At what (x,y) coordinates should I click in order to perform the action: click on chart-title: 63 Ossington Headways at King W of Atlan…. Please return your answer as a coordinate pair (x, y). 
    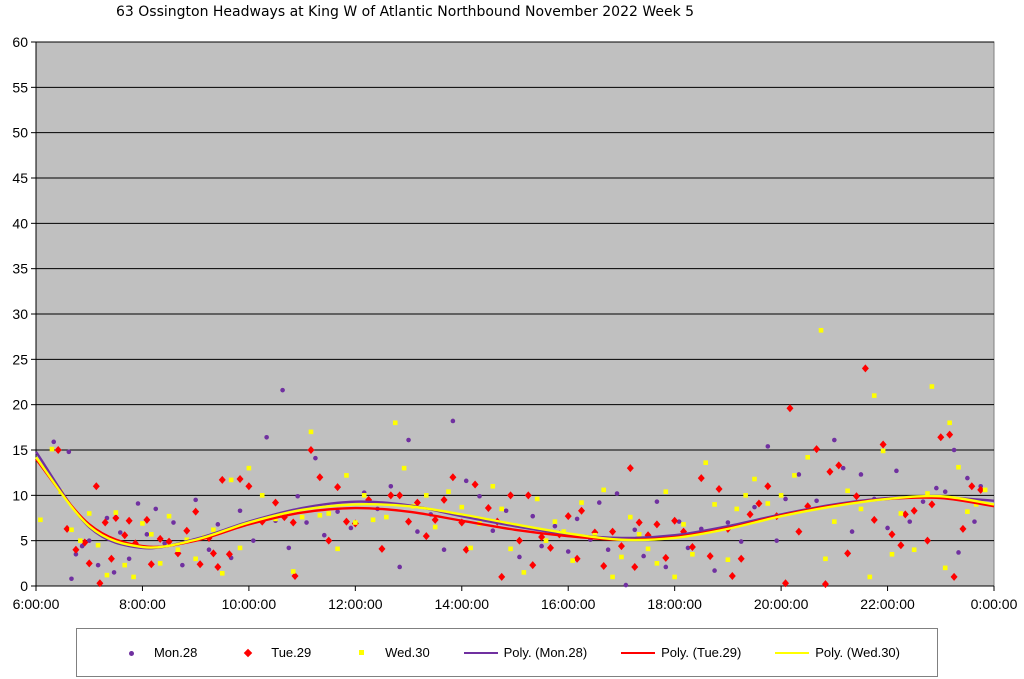
    Looking at the image, I should click on (405, 12).